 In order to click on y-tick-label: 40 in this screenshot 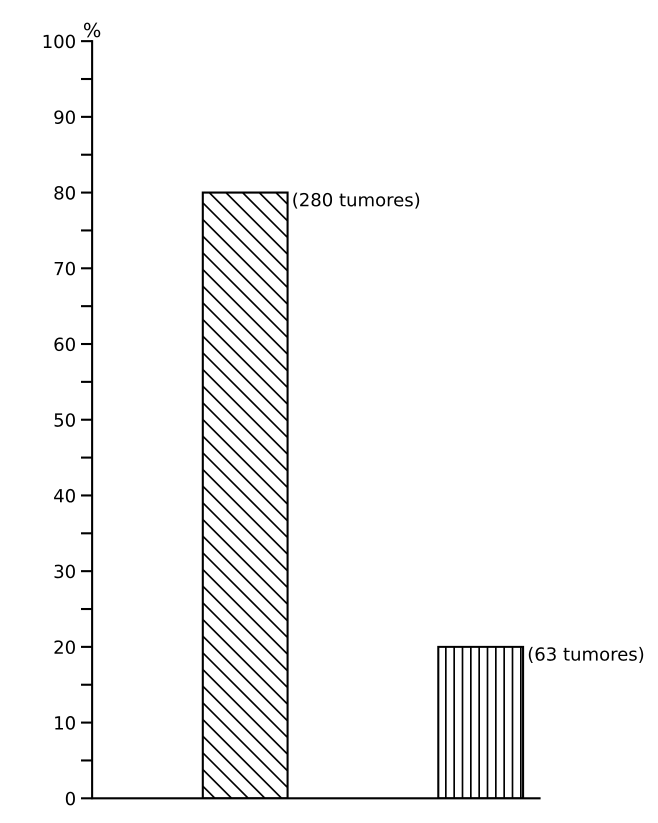, I will do `click(64, 495)`.